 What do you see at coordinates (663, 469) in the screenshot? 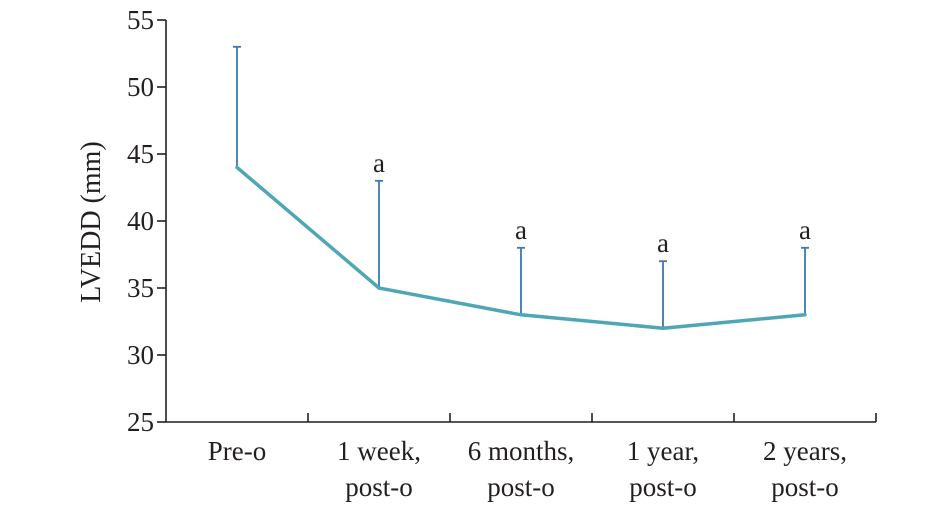
I see `x-tick-label: 1 year, post-o` at bounding box center [663, 469].